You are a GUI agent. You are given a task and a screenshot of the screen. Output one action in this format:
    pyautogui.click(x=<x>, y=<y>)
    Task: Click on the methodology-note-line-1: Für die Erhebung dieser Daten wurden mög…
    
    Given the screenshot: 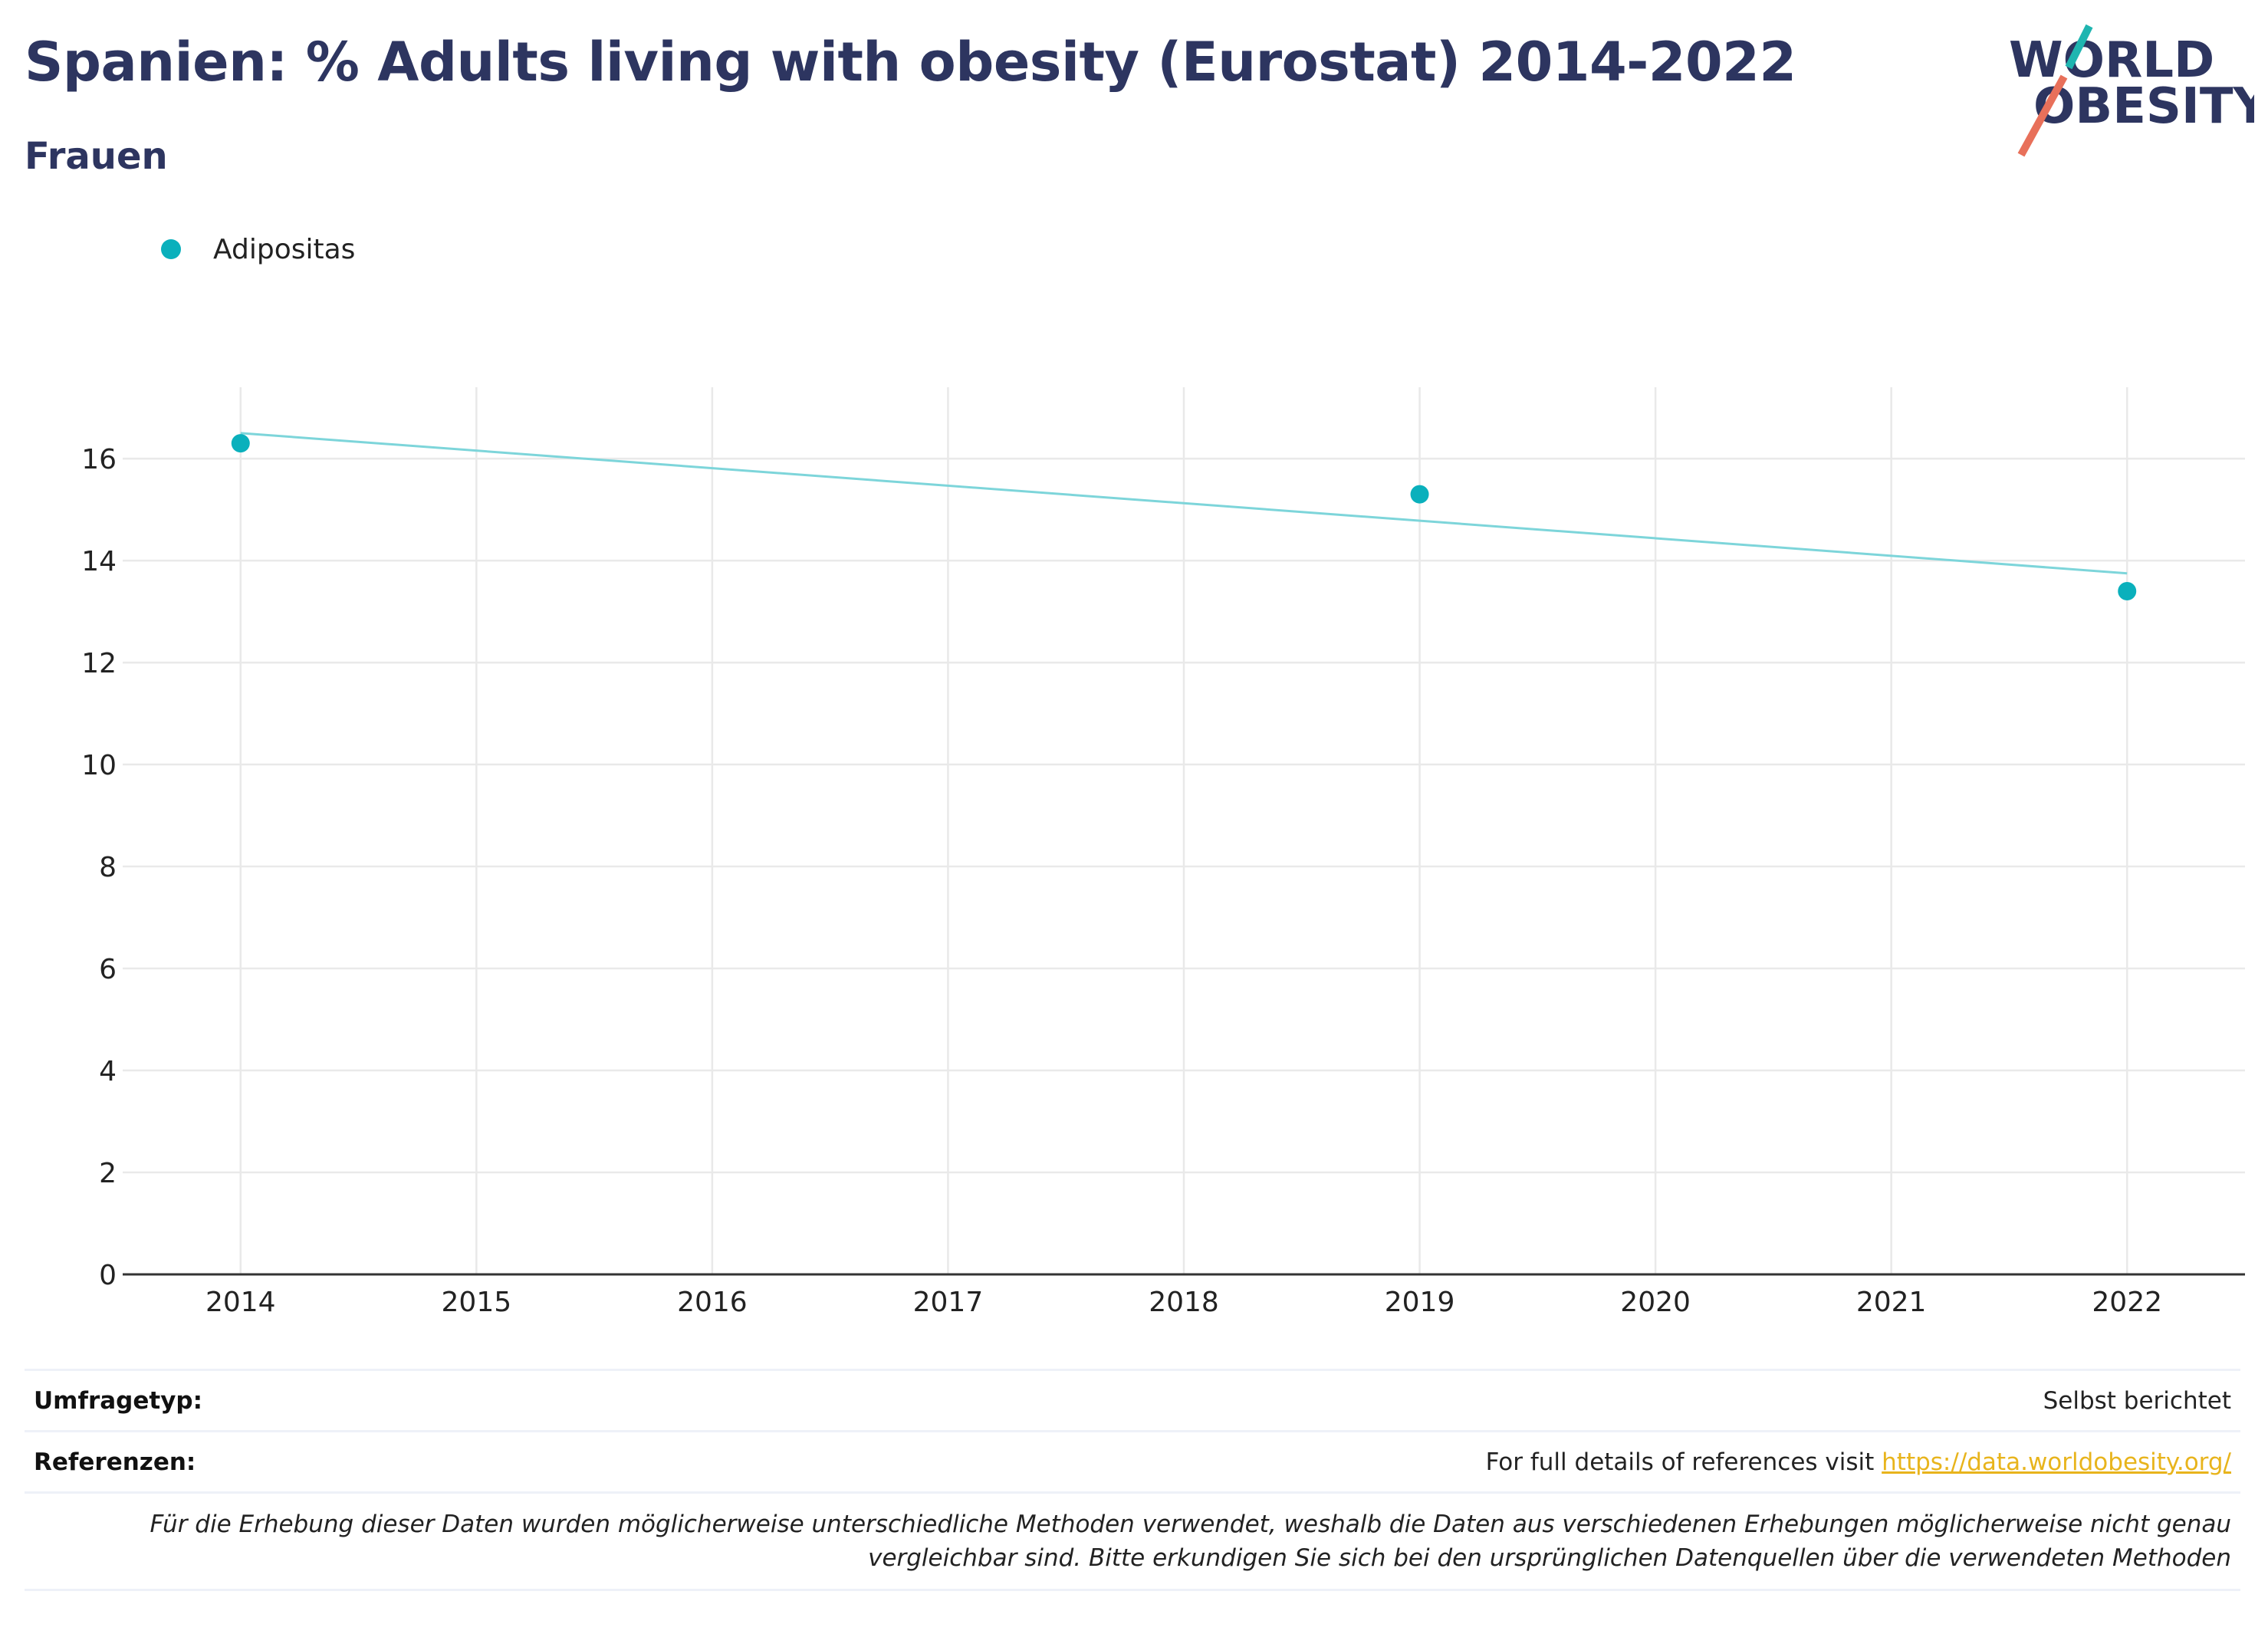 What is the action you would take?
    pyautogui.click(x=1190, y=1524)
    